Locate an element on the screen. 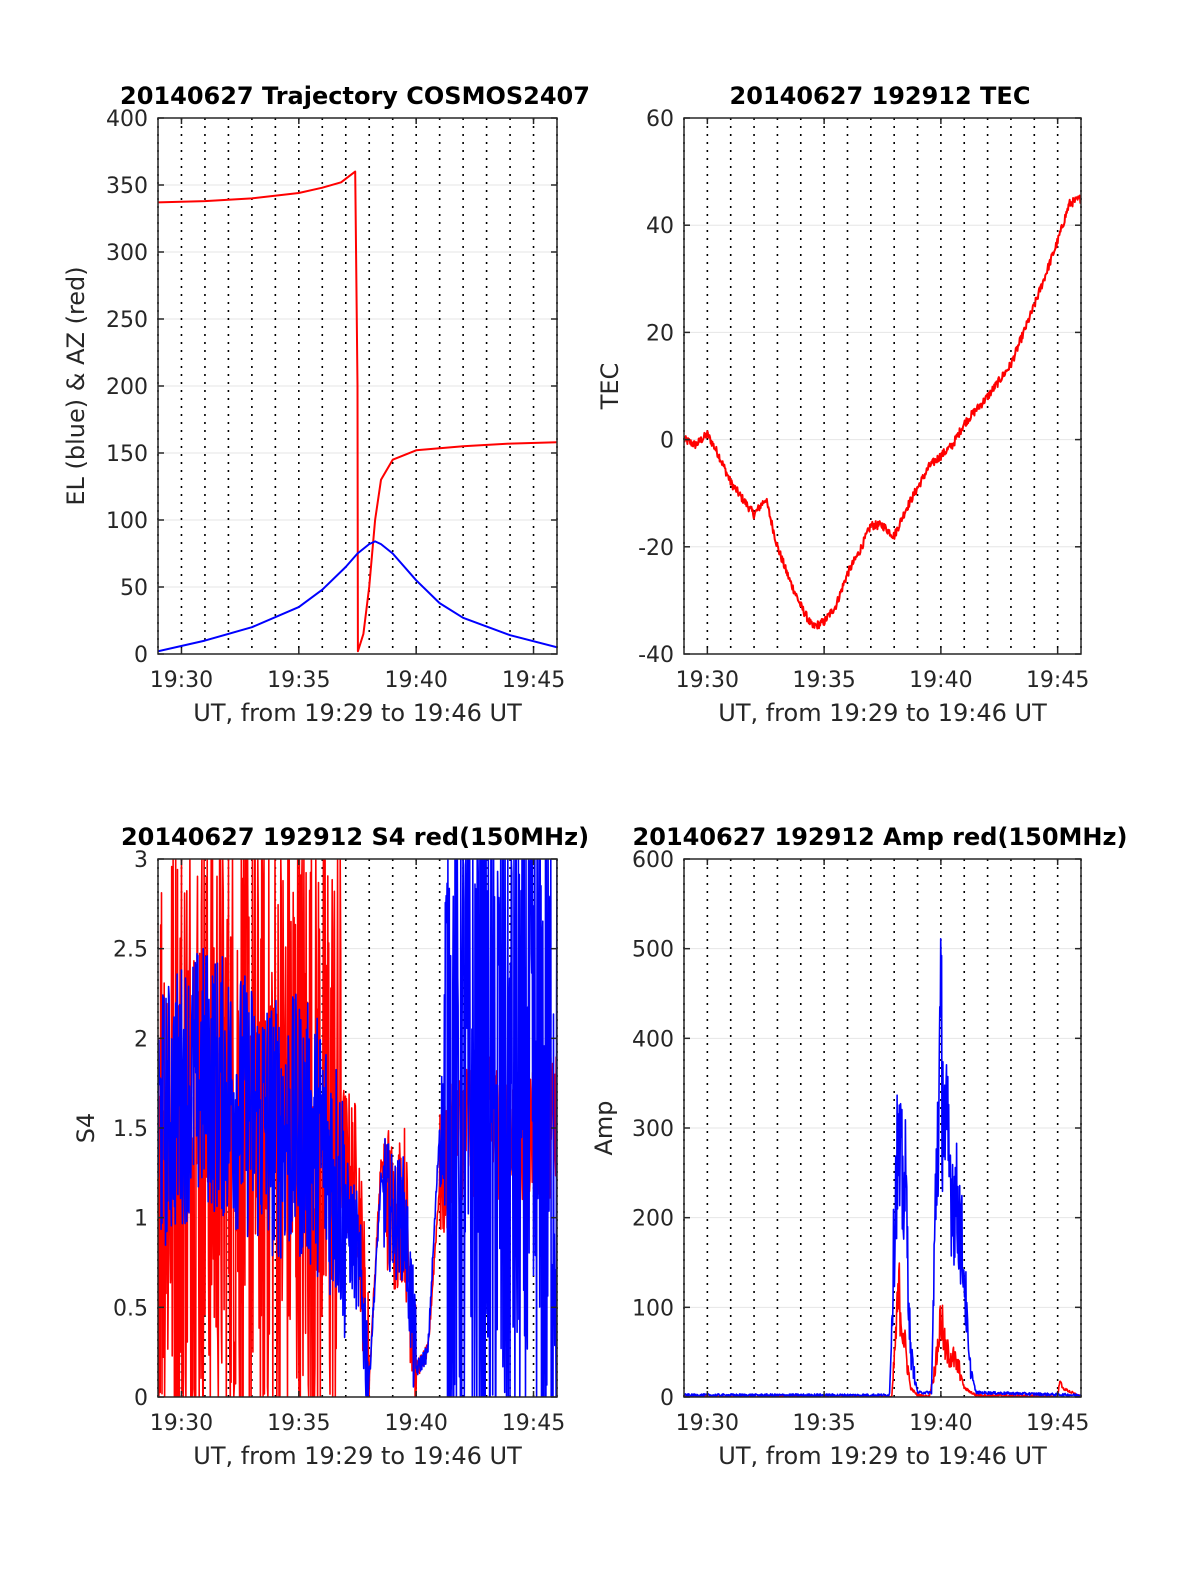 This screenshot has height=1575, width=1200. s4-ytick-label: 2 is located at coordinates (141, 1039).